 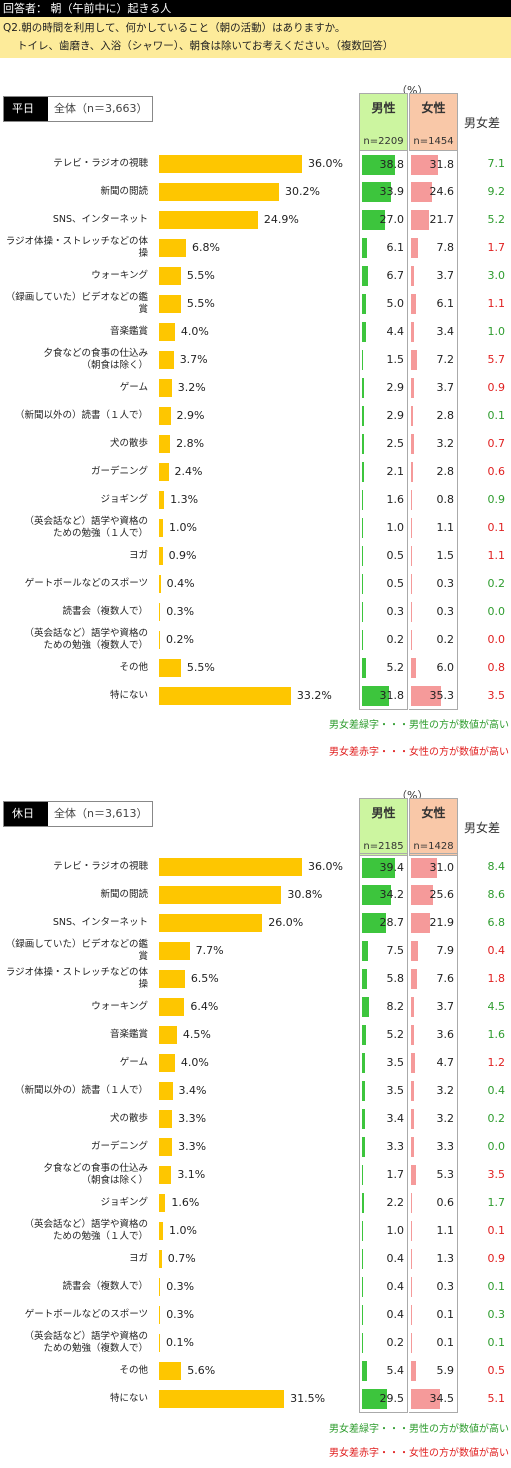 What do you see at coordinates (483, 1119) in the screenshot?
I see `diff-cell: 0.2` at bounding box center [483, 1119].